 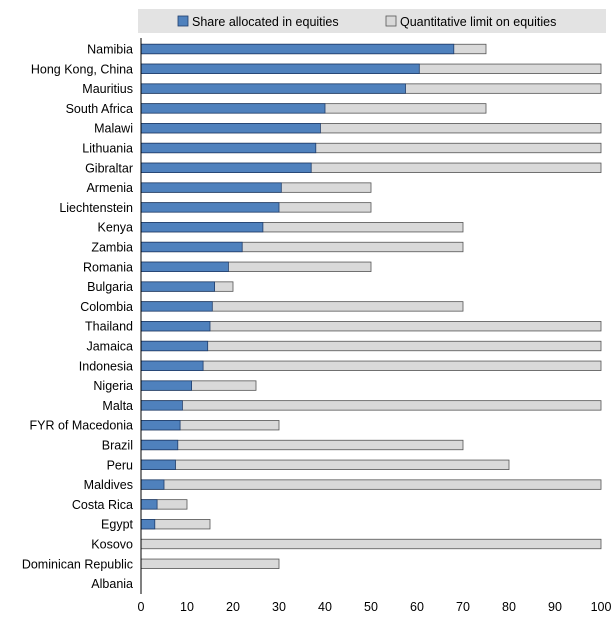 I want to click on bar-equities-zambia, so click(x=191, y=247).